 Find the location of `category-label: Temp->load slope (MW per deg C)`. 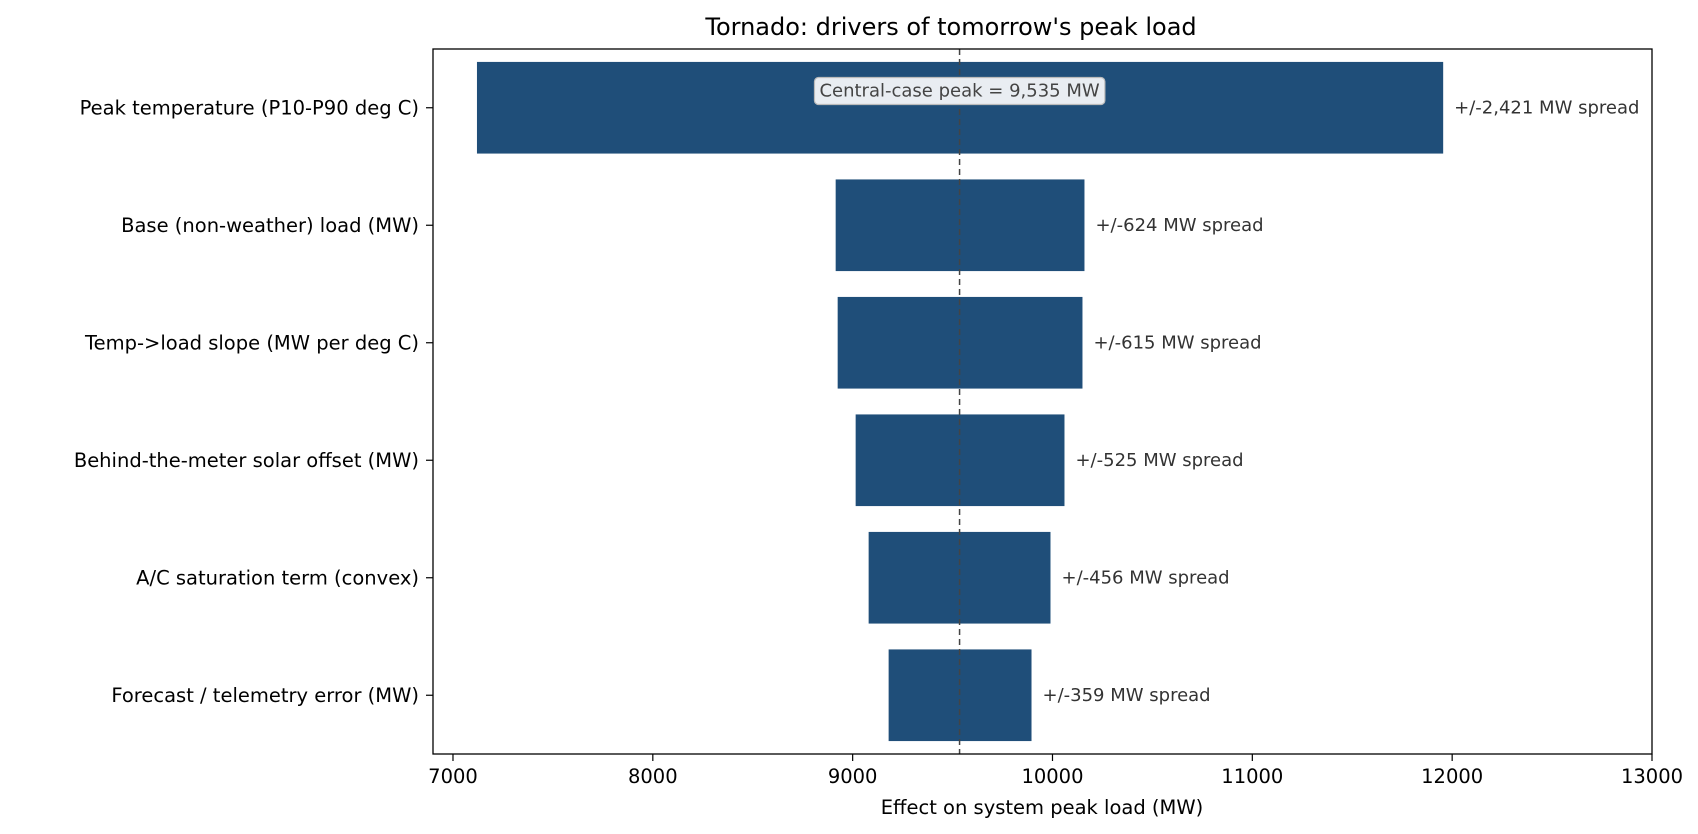

category-label: Temp->load slope (MW per deg C) is located at coordinates (251, 342).